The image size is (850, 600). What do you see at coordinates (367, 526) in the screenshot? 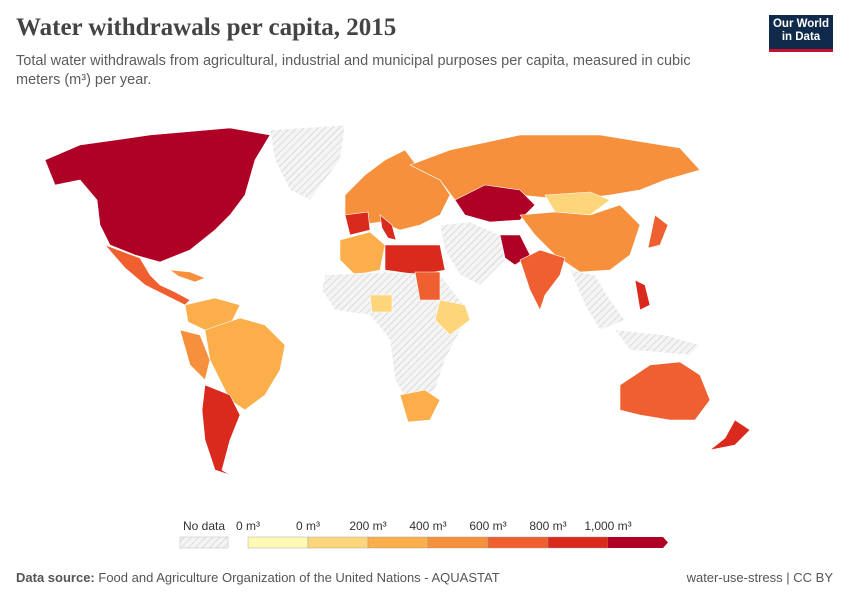
I see `legend-label: 200 m³` at bounding box center [367, 526].